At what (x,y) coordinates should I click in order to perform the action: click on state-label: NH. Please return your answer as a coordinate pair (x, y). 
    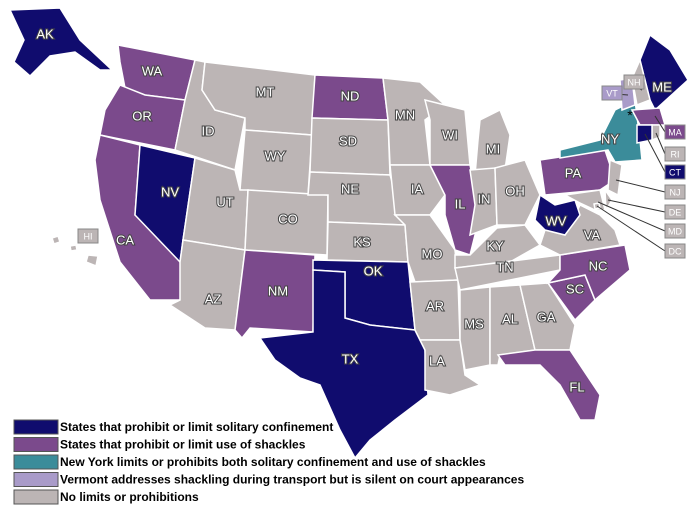
    Looking at the image, I should click on (634, 82).